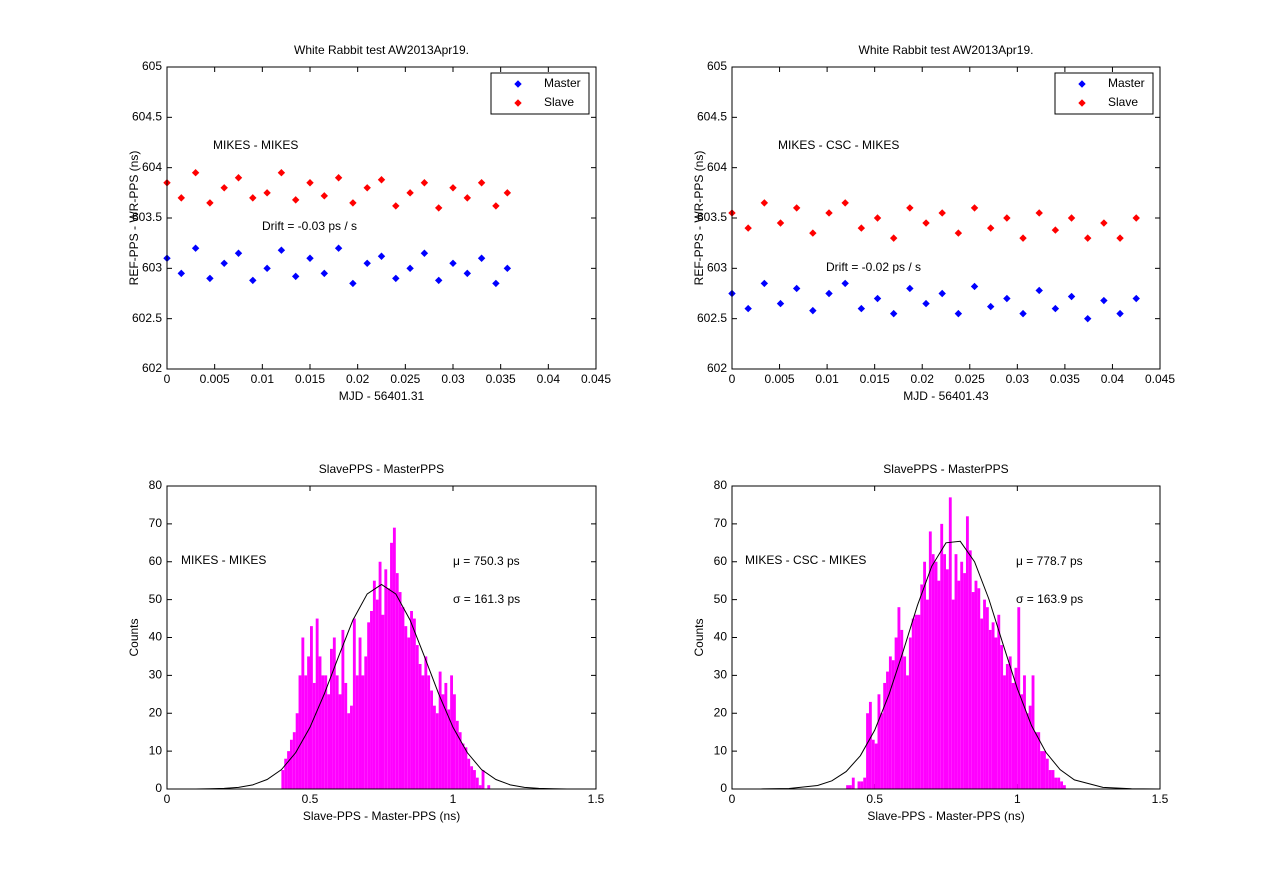  I want to click on x-tick-label: 0.5, so click(874, 799).